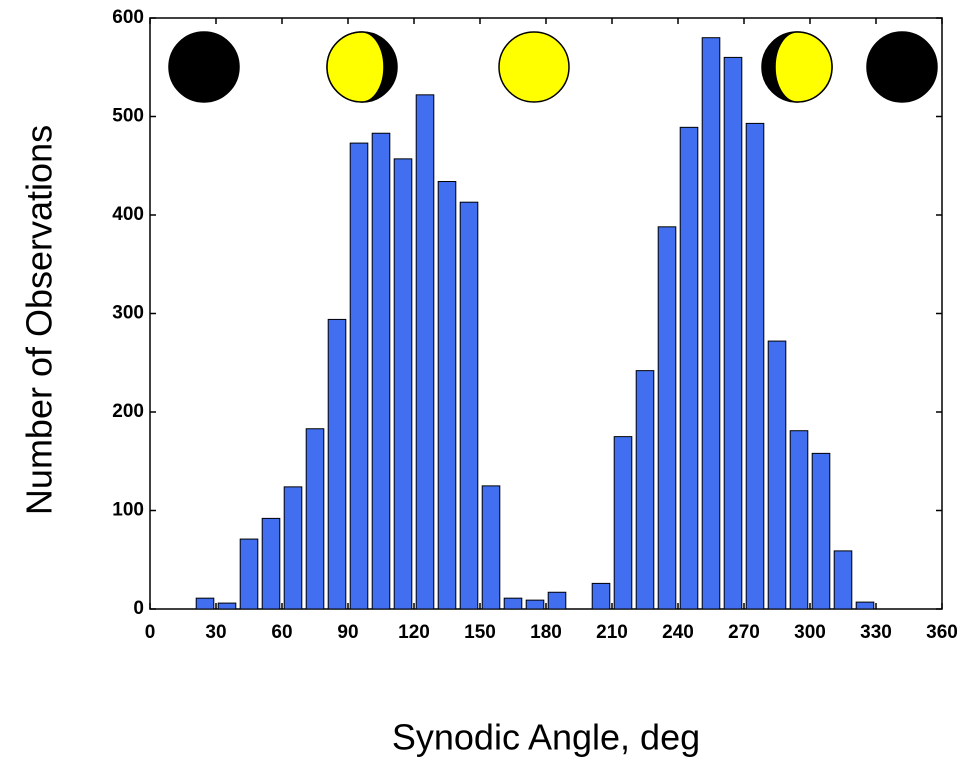 The image size is (973, 764). I want to click on y-tick-label: 500, so click(128, 116).